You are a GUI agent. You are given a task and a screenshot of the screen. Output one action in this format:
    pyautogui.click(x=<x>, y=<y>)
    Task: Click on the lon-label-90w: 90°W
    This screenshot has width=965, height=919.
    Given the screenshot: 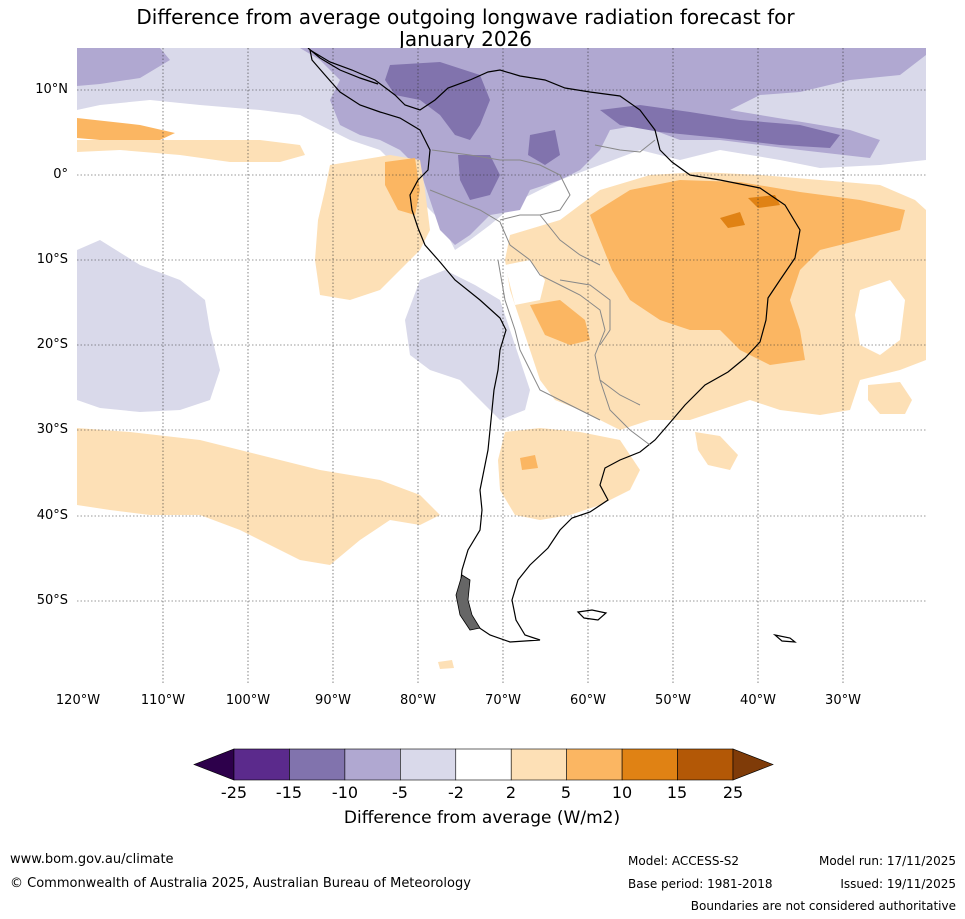 What is the action you would take?
    pyautogui.click(x=333, y=700)
    